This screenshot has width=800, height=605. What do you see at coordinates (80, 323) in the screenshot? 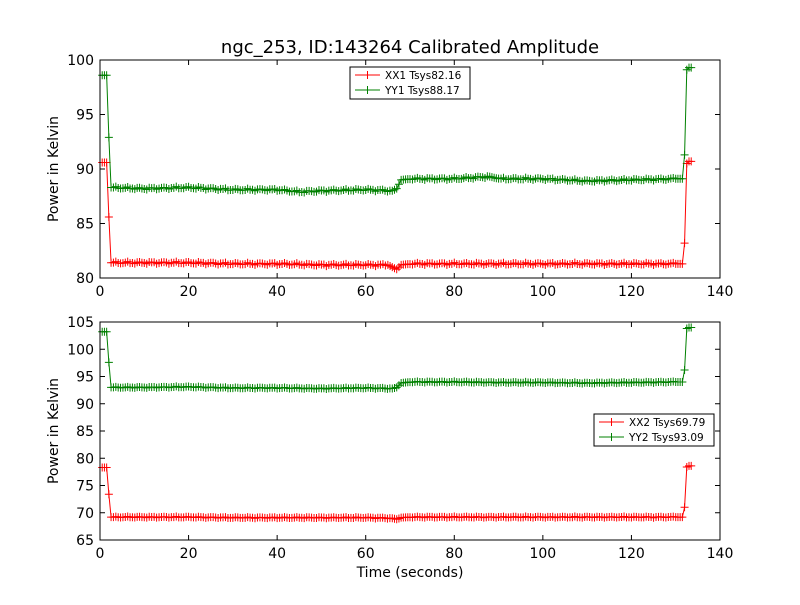
I see `y-tick-label: 105` at bounding box center [80, 323].